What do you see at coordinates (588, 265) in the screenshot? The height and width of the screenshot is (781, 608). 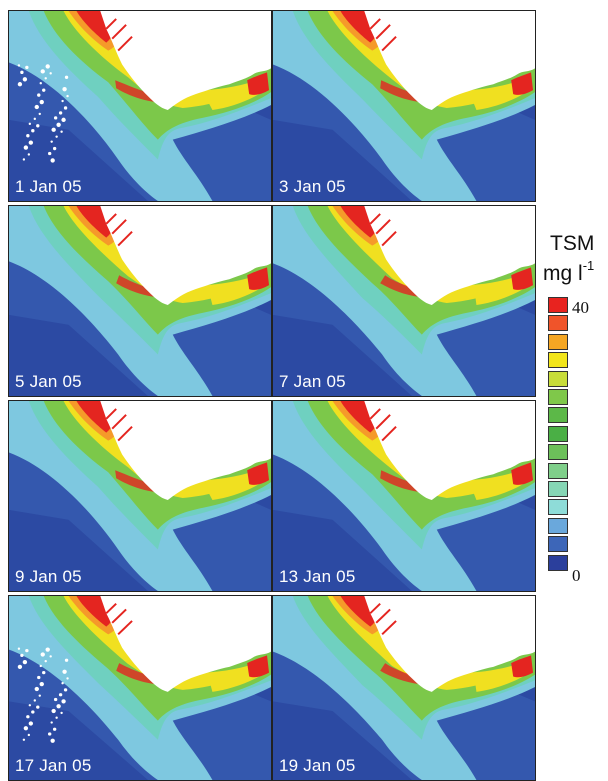 I see `legend-unit-exponent: -1` at bounding box center [588, 265].